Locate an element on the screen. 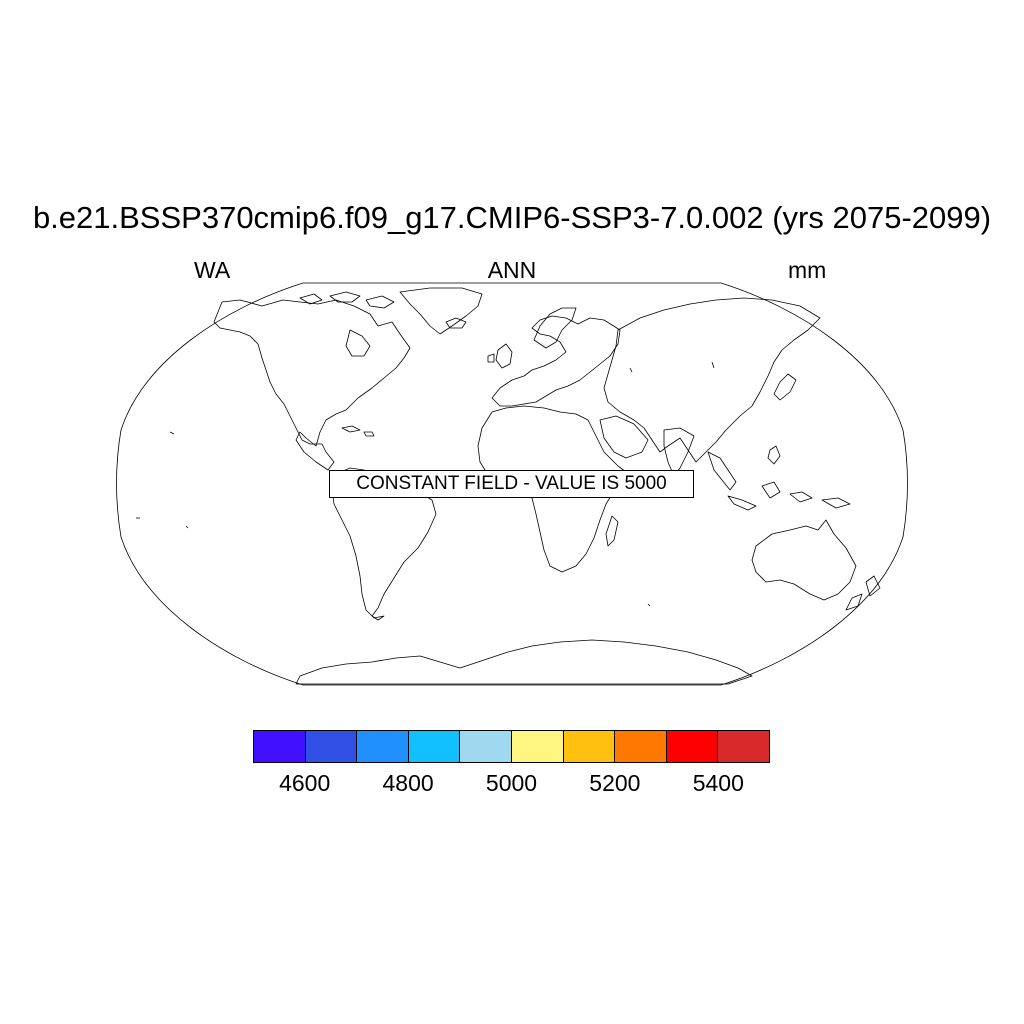  australia-coast is located at coordinates (804, 560).